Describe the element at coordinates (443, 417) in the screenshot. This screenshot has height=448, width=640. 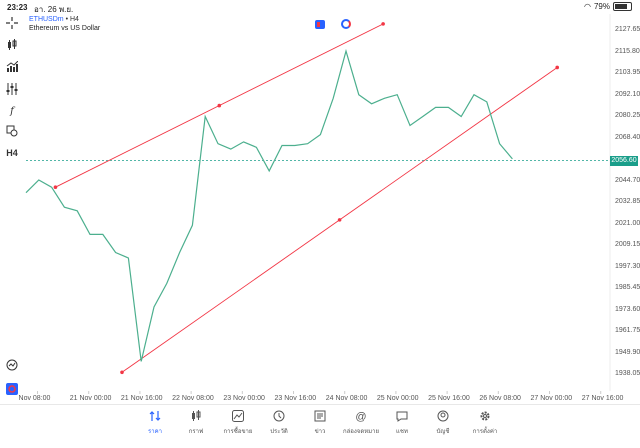
I see `account-icon` at that location.